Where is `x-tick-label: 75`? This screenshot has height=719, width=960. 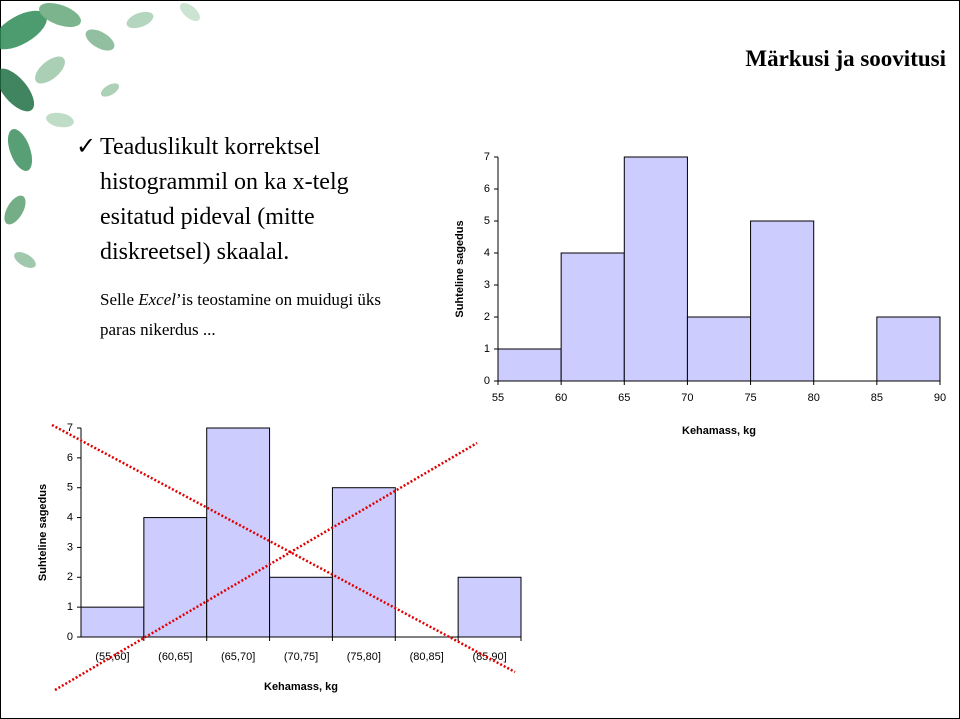 x-tick-label: 75 is located at coordinates (750, 398).